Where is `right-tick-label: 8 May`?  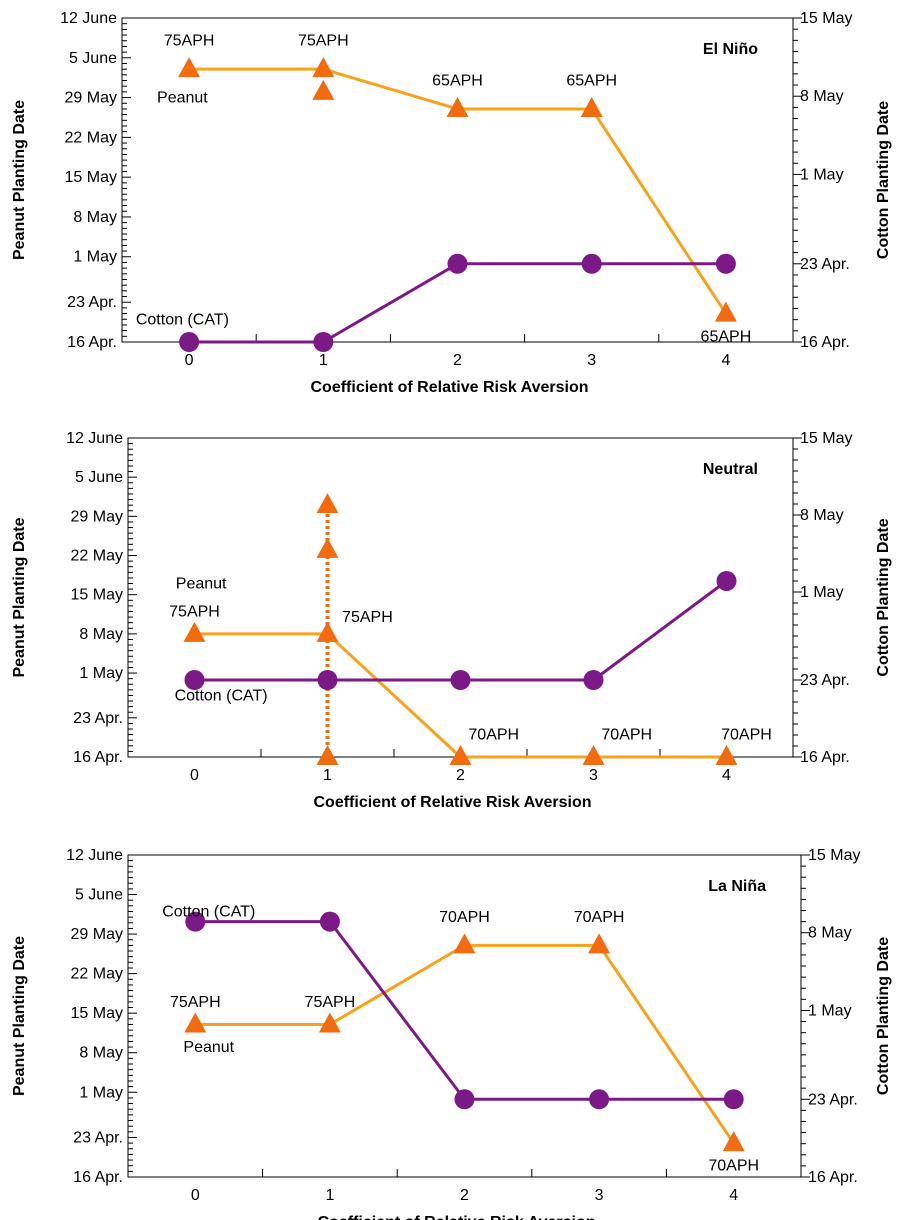
right-tick-label: 8 May is located at coordinates (830, 933).